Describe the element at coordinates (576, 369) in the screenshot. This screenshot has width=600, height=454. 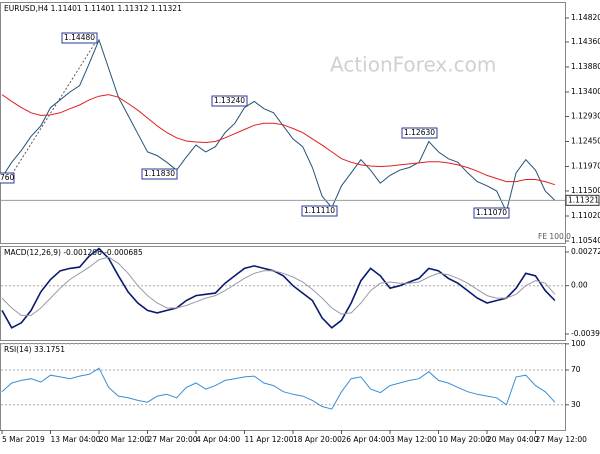
I see `y-tick-label: 70` at that location.